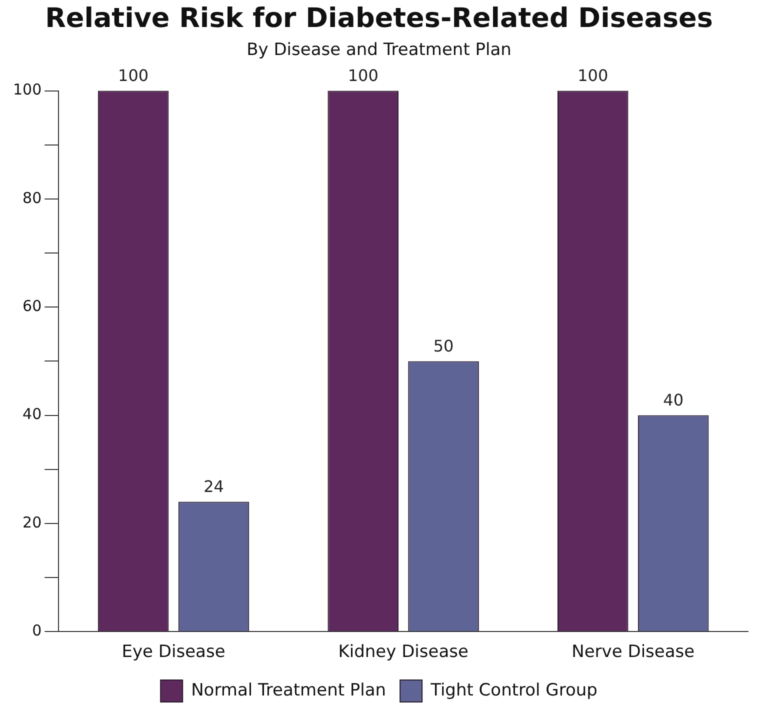  Describe the element at coordinates (673, 400) in the screenshot. I see `data-label: 40` at that location.